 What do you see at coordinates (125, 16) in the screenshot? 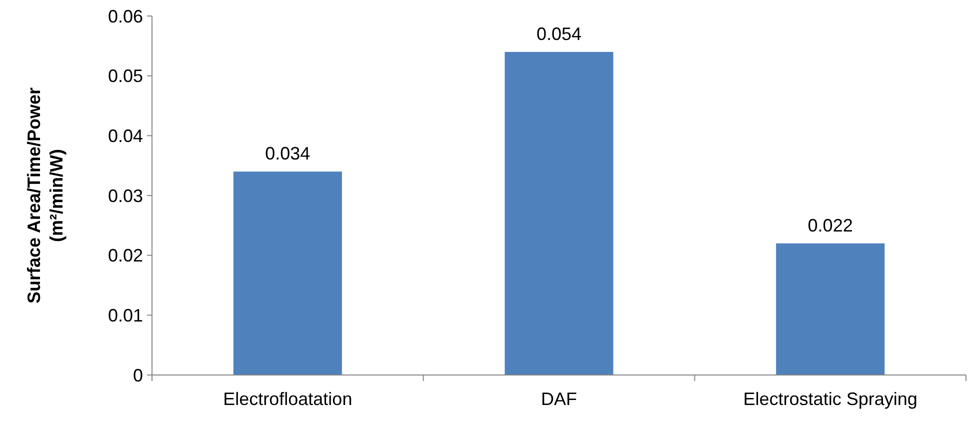
I see `y-tick-label: 0.06` at bounding box center [125, 16].